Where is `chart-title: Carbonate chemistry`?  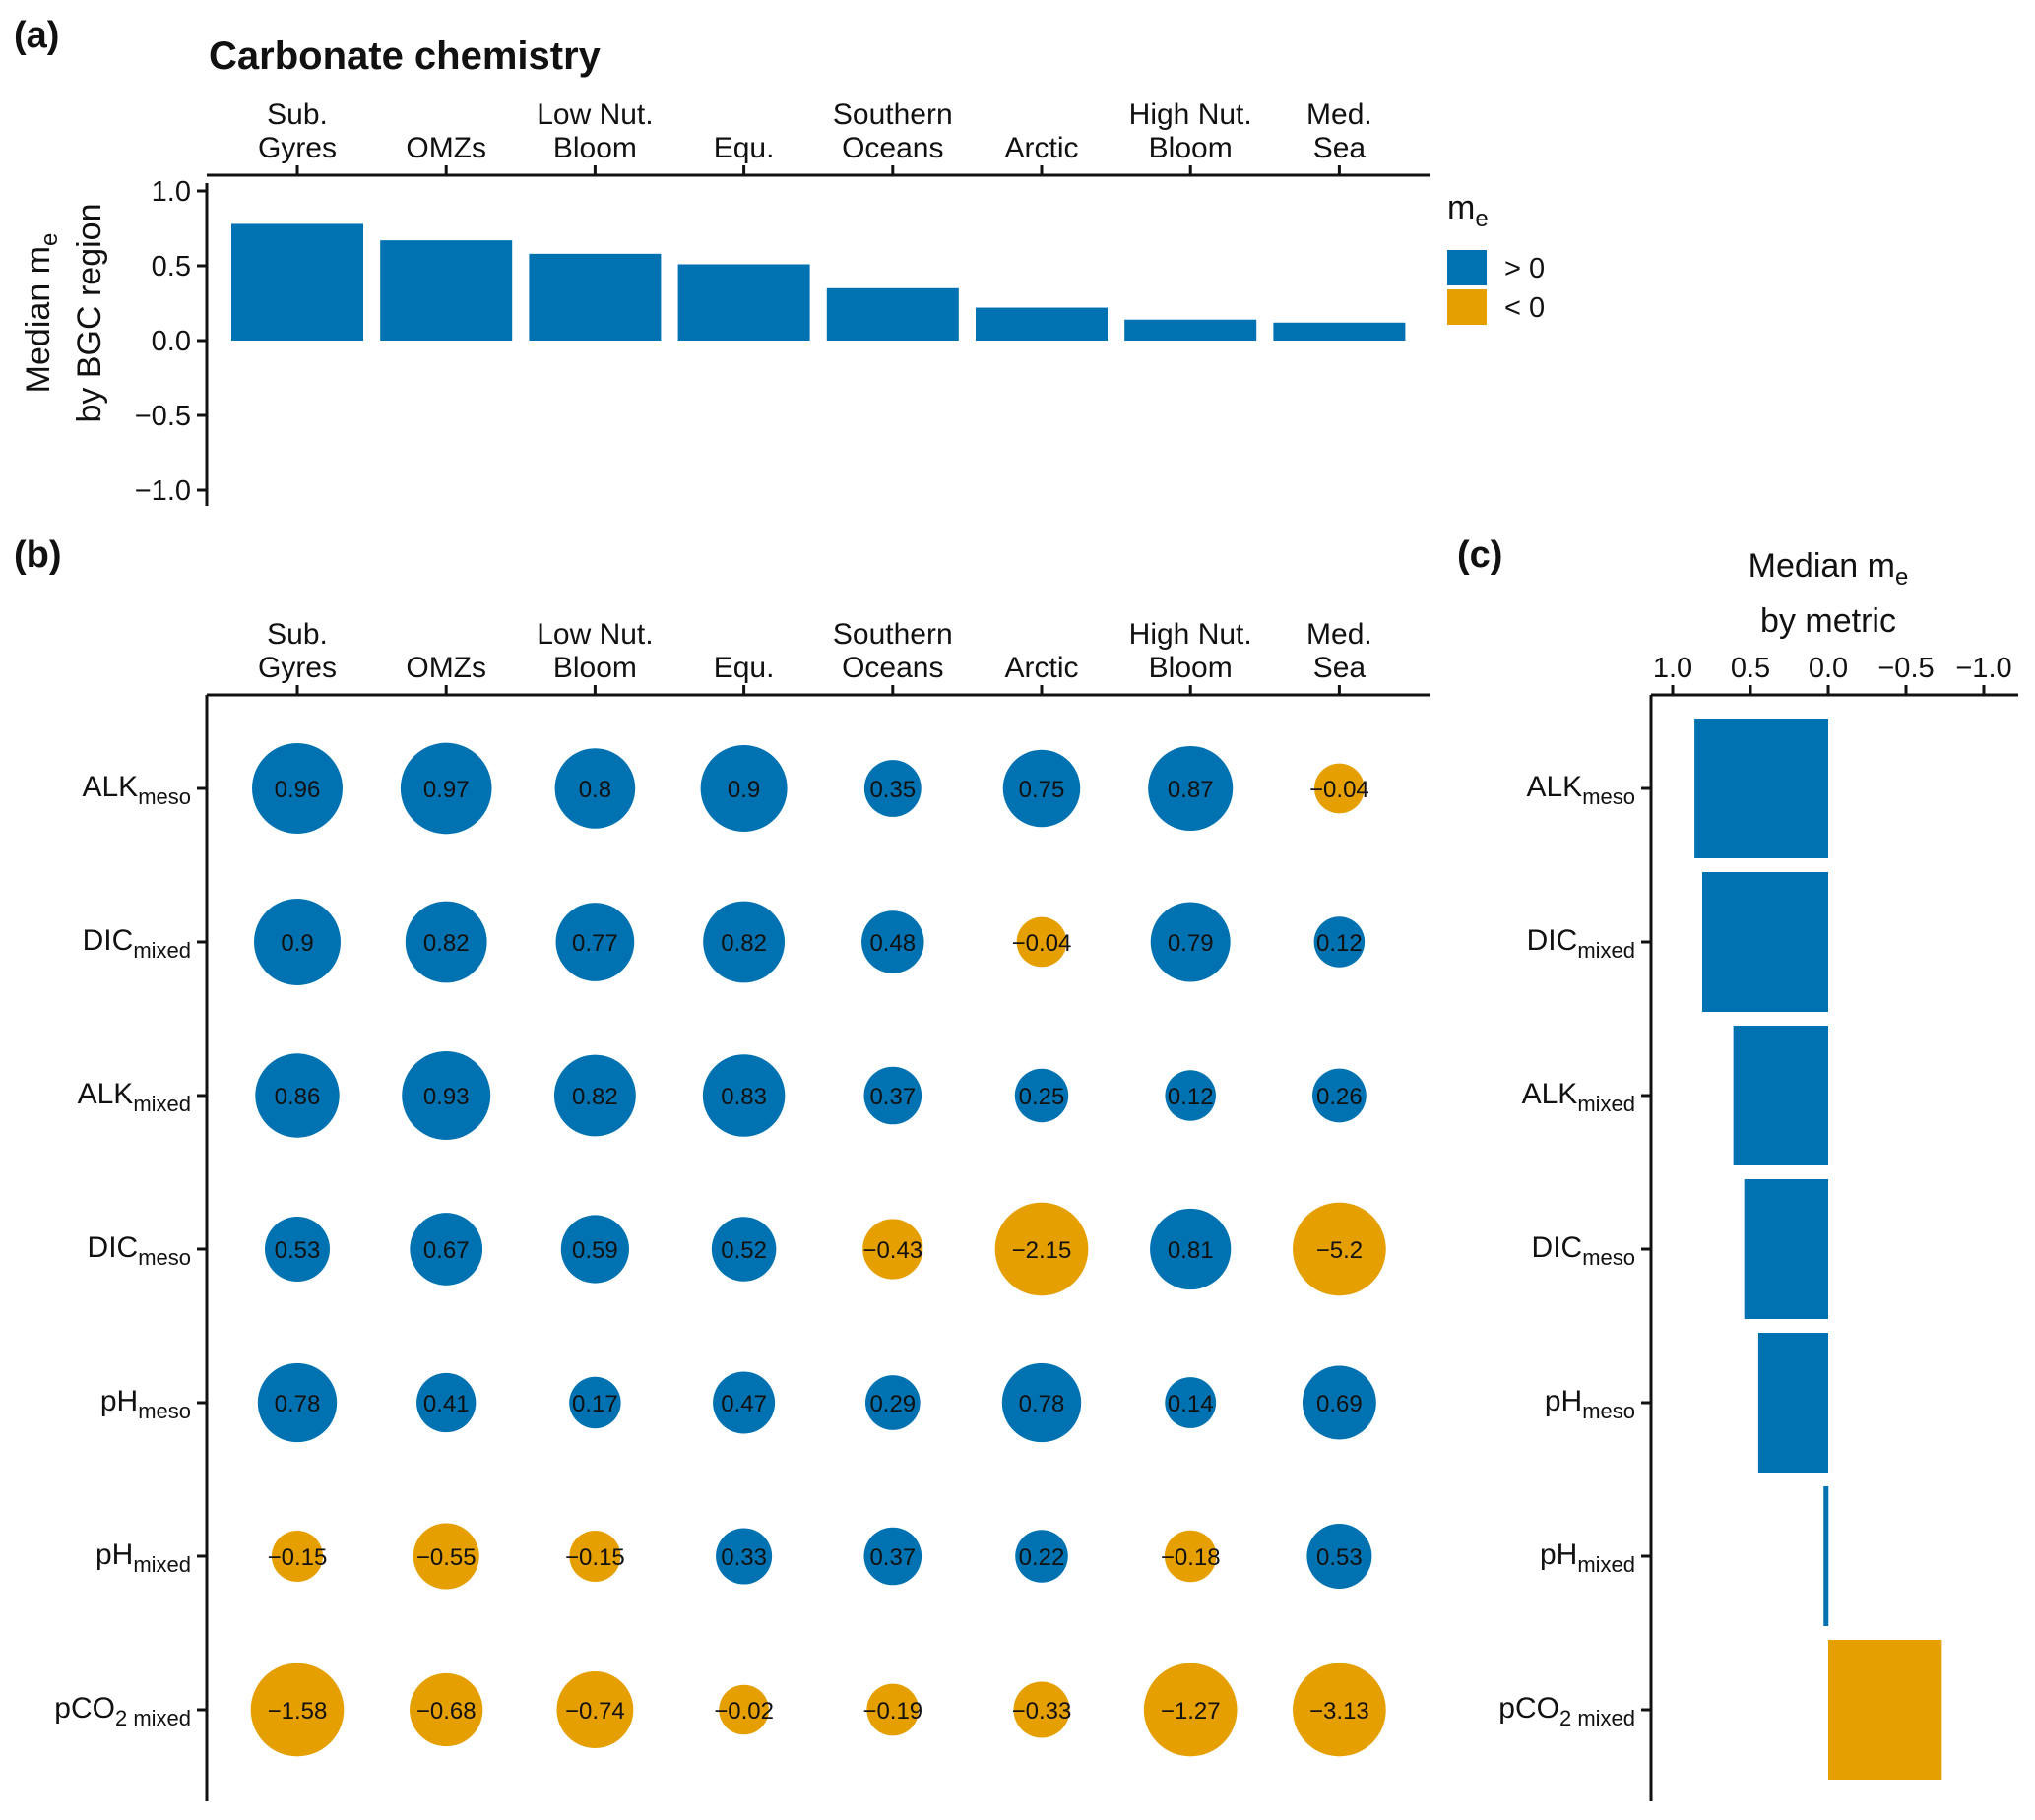 chart-title: Carbonate chemistry is located at coordinates (405, 56).